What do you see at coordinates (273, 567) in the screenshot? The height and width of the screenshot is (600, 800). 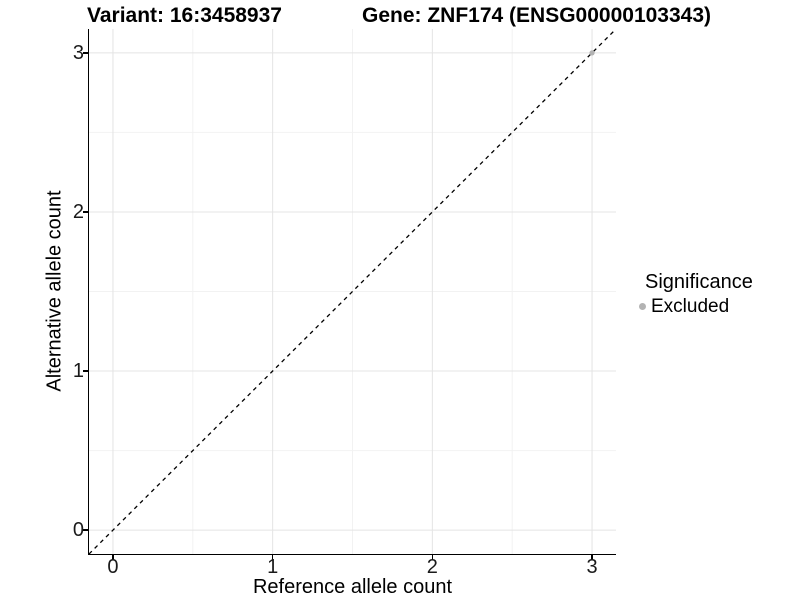 I see `x-tick-label: 1` at bounding box center [273, 567].